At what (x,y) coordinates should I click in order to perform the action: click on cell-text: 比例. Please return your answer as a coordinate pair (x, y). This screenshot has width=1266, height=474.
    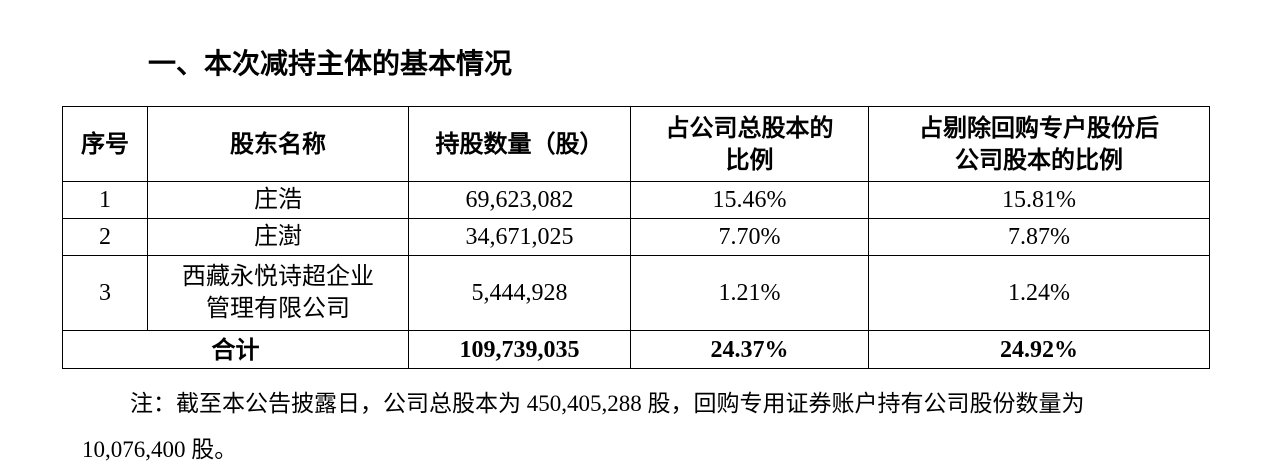
    Looking at the image, I should click on (749, 160).